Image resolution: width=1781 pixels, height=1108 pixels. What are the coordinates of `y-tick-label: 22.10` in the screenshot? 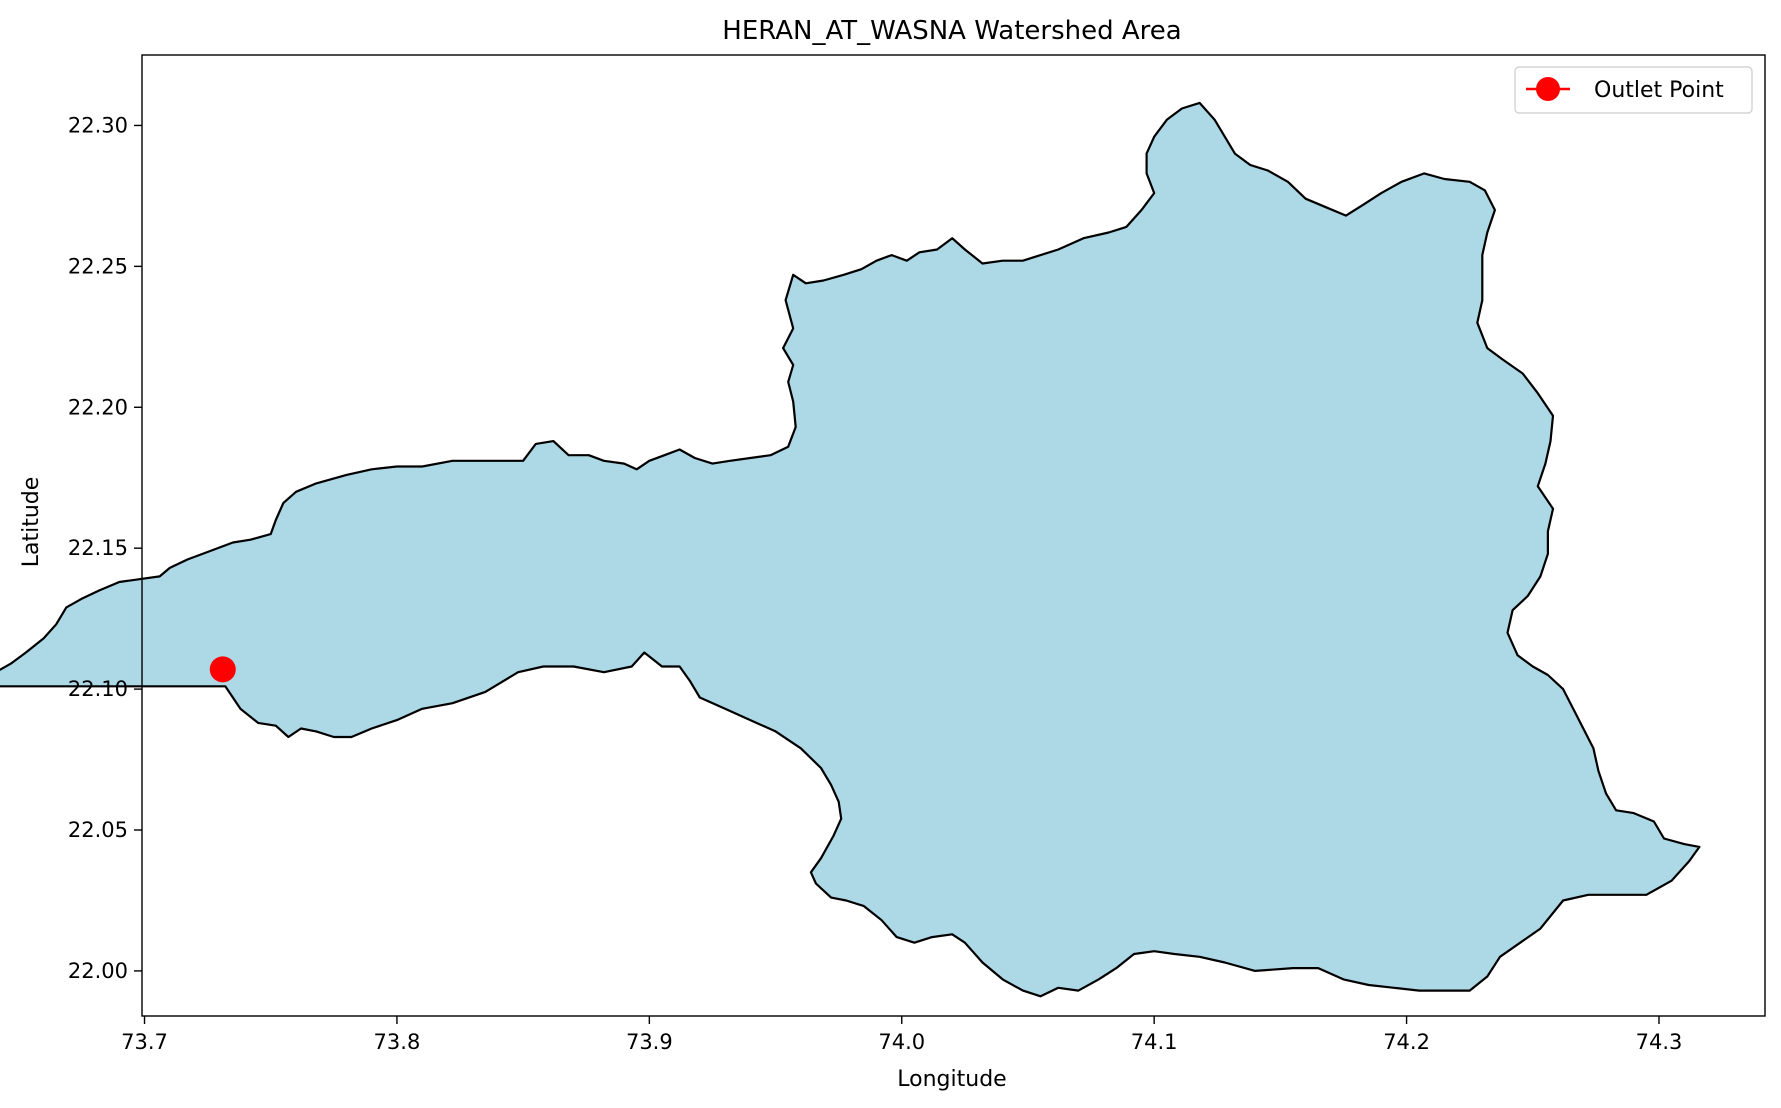 It's located at (98, 689).